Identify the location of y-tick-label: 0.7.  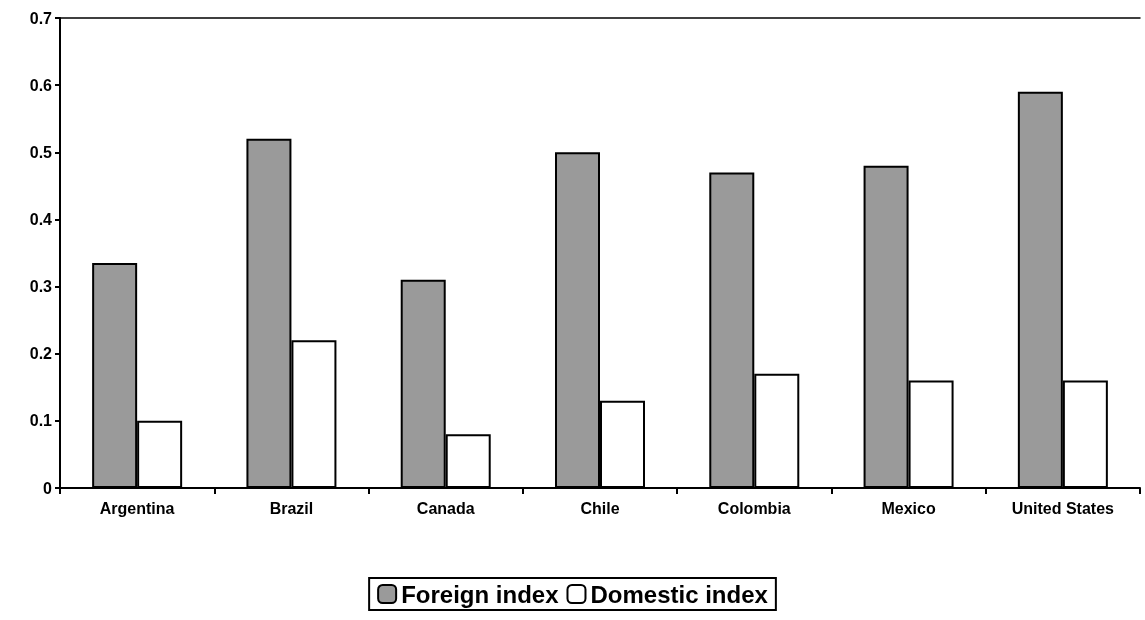
(41, 18).